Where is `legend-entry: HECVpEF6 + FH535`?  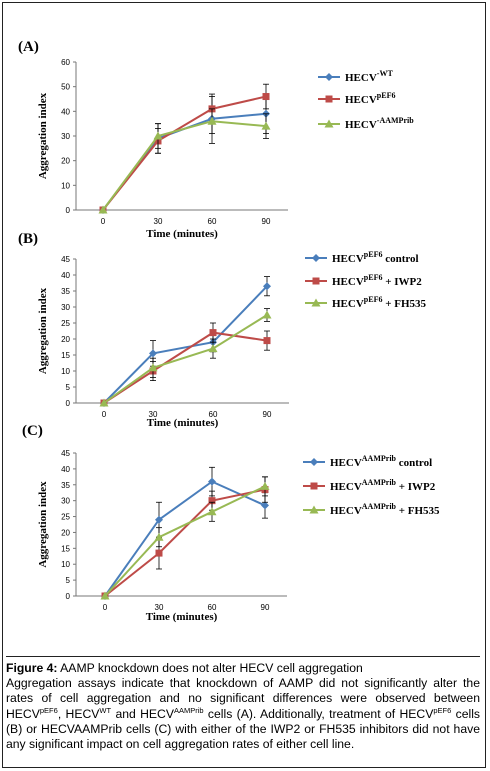 legend-entry: HECVpEF6 + FH535 is located at coordinates (365, 302).